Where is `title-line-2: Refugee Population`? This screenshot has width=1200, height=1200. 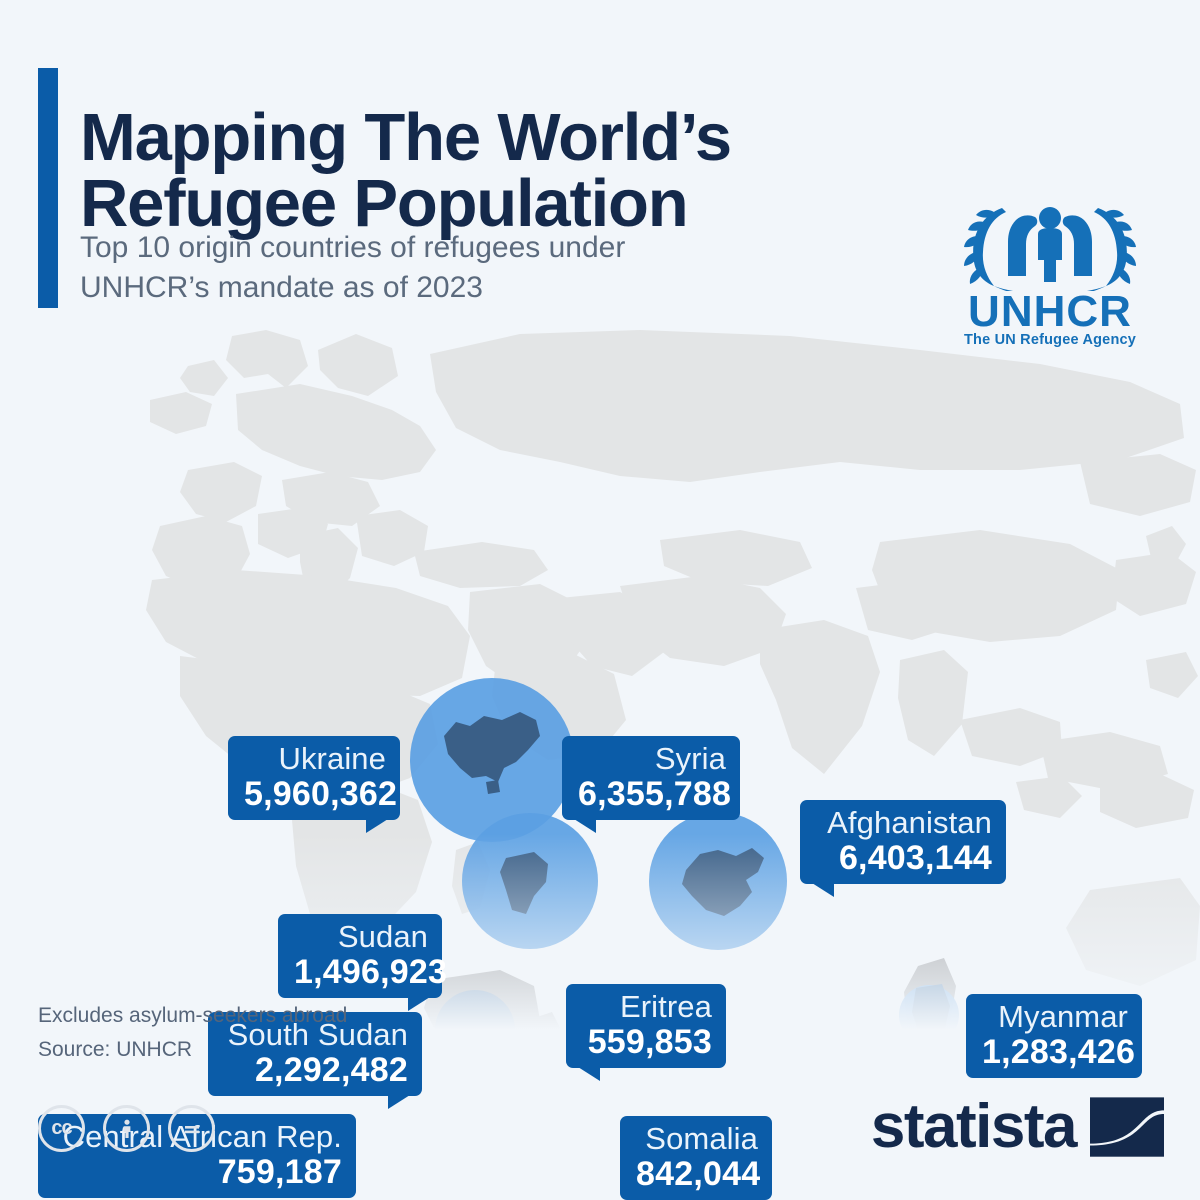 title-line-2: Refugee Population is located at coordinates (384, 203).